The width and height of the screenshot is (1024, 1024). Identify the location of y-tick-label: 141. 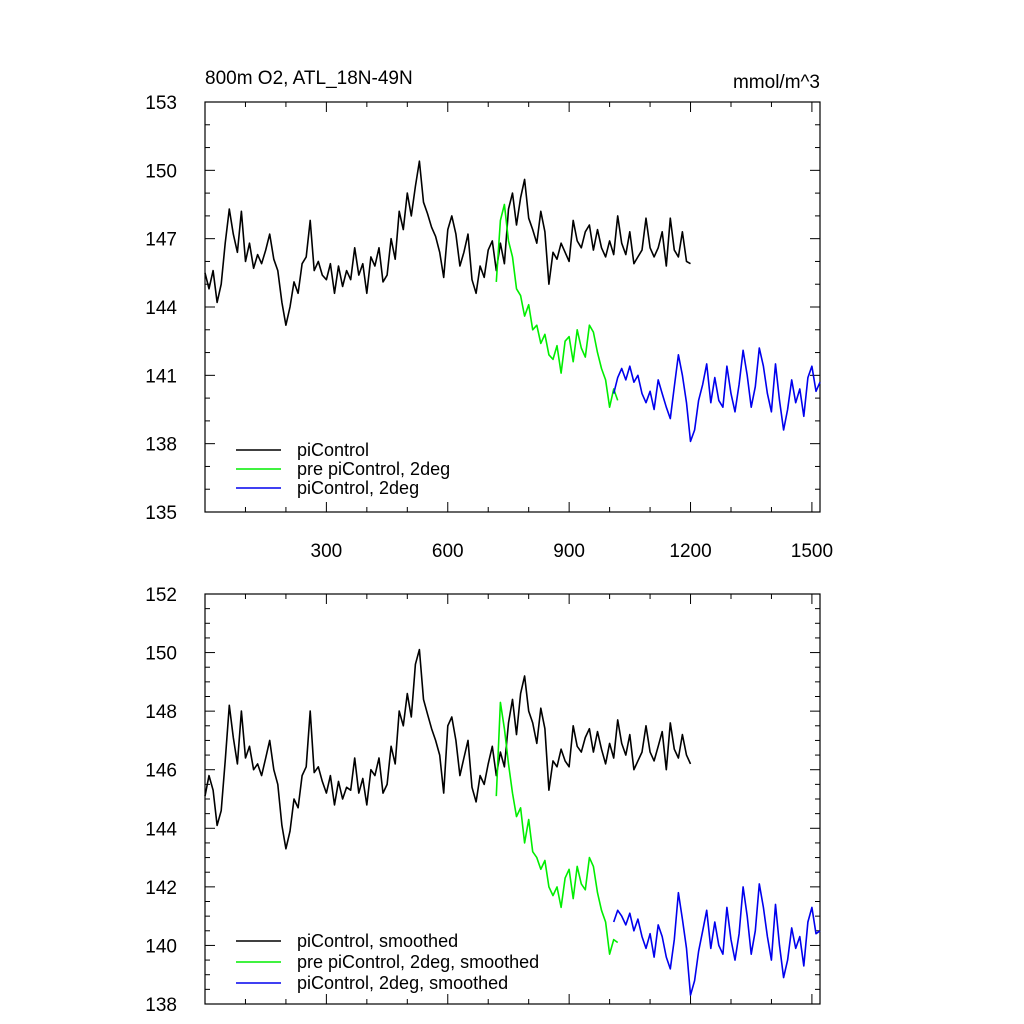
(161, 376).